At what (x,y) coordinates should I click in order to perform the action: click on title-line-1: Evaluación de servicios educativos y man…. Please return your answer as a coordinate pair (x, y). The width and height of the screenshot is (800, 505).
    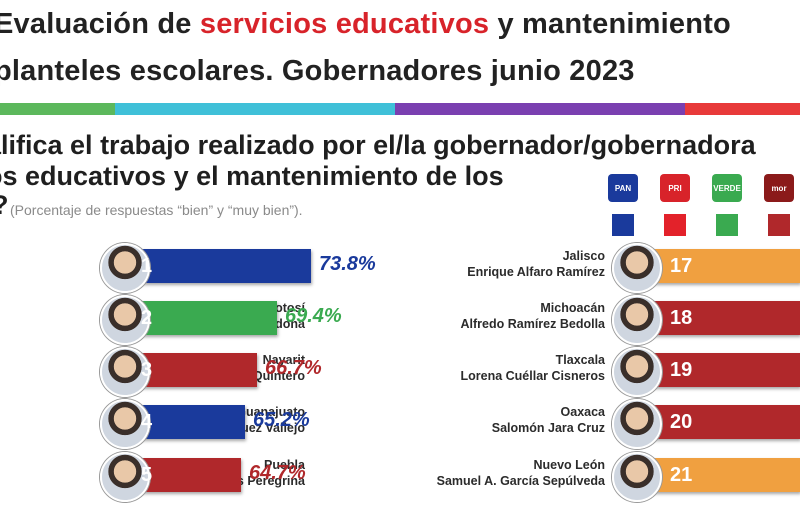
    Looking at the image, I should click on (365, 24).